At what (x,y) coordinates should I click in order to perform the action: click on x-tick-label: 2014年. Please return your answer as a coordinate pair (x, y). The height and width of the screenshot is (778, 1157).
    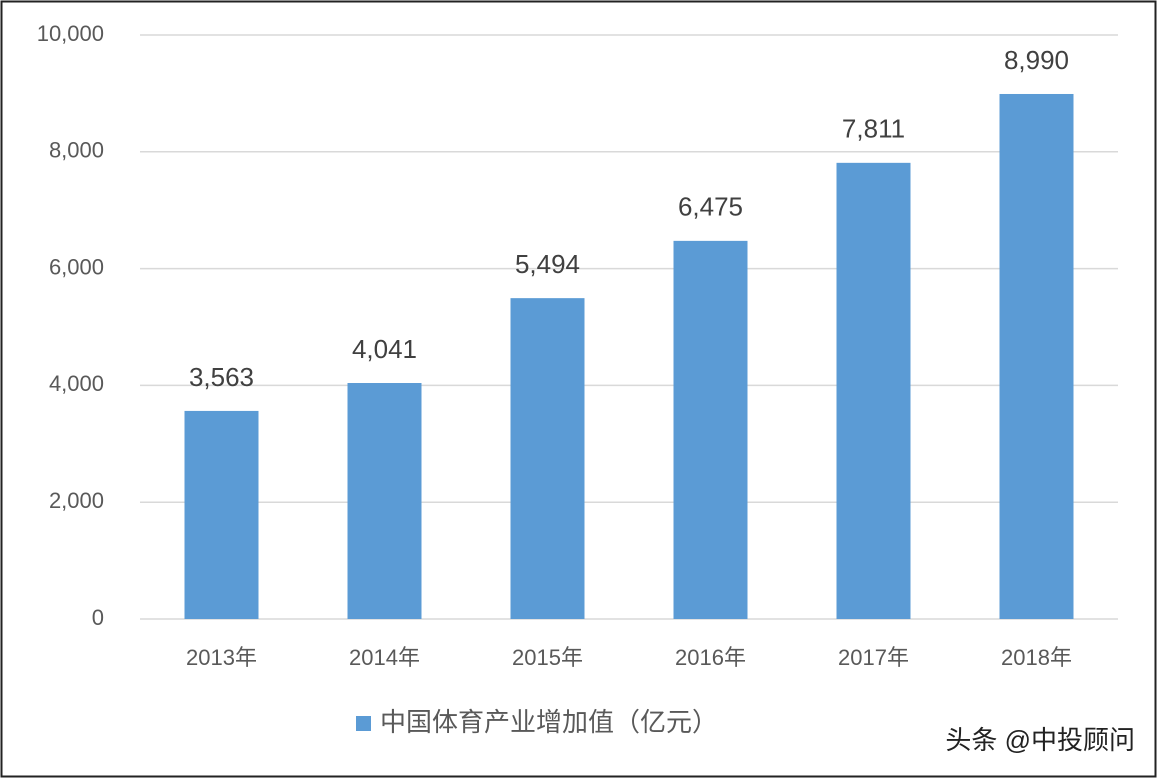
    Looking at the image, I should click on (384, 657).